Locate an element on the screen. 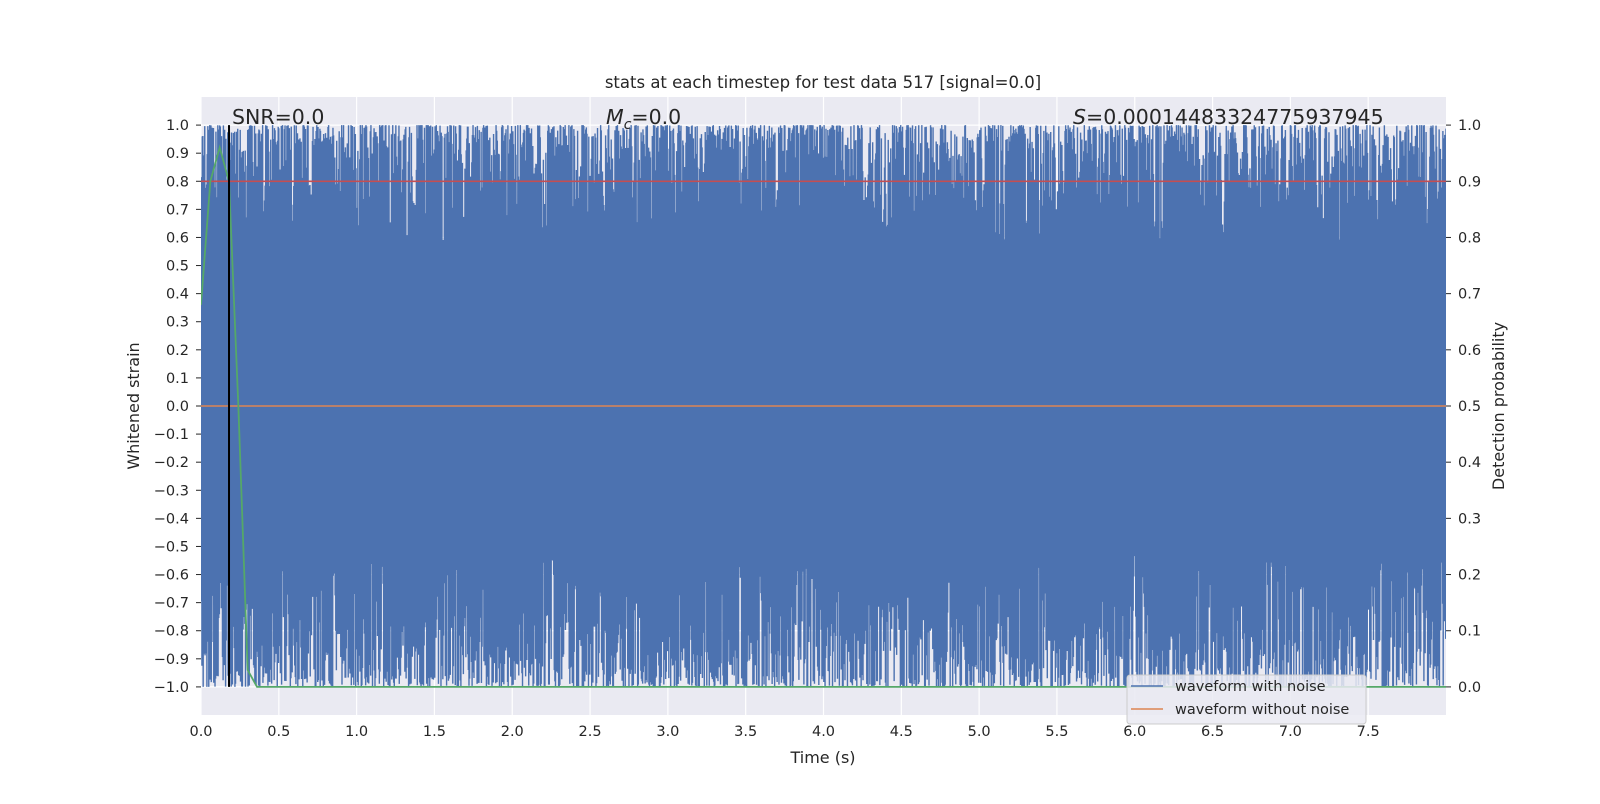  y2-tick-label: 0.1 is located at coordinates (1469, 632).